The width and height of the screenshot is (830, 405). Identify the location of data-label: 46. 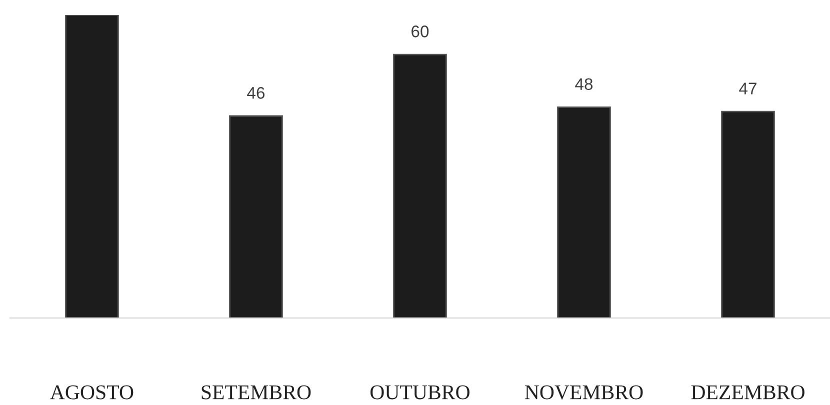
(256, 93).